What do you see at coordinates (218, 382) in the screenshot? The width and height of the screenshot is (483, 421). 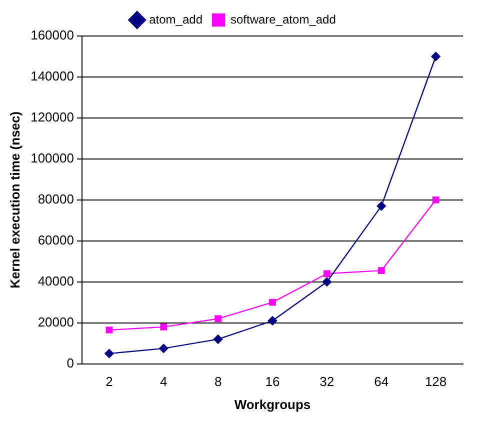 I see `x-tick-label: 8` at bounding box center [218, 382].